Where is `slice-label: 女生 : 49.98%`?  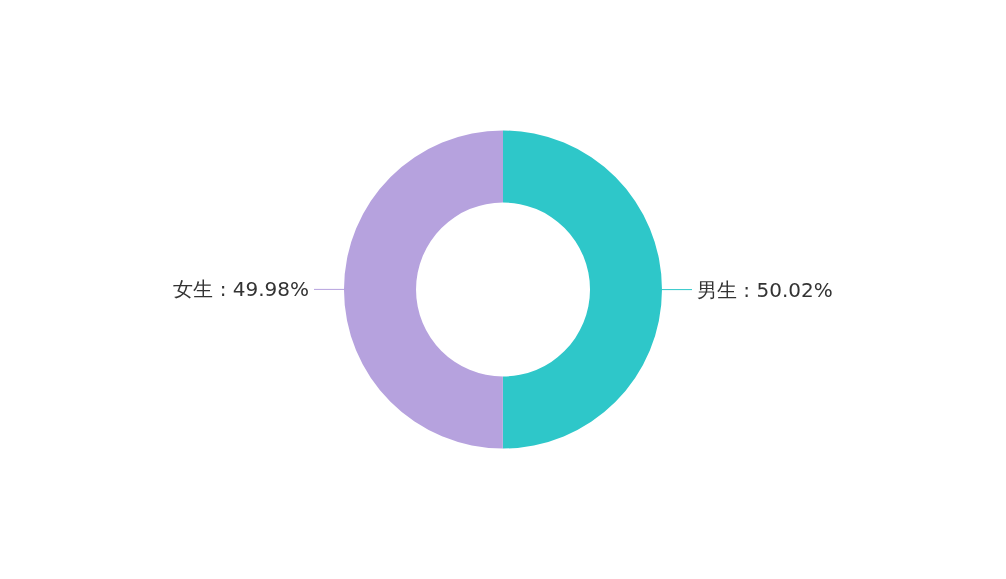
slice-label: 女生 : 49.98% is located at coordinates (241, 289).